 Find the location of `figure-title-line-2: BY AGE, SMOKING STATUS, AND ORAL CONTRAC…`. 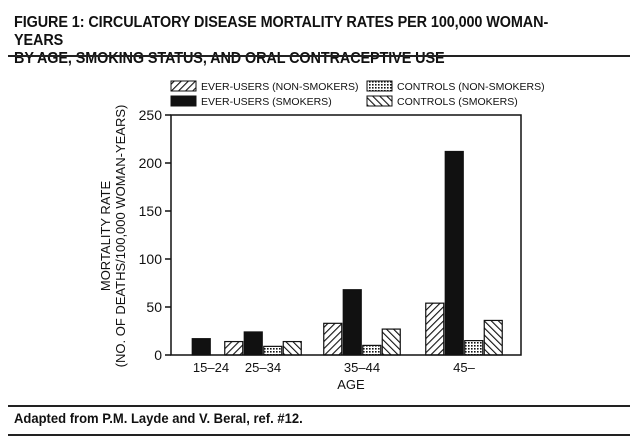

figure-title-line-2: BY AGE, SMOKING STATUS, AND ORAL CONTRAC… is located at coordinates (229, 58).